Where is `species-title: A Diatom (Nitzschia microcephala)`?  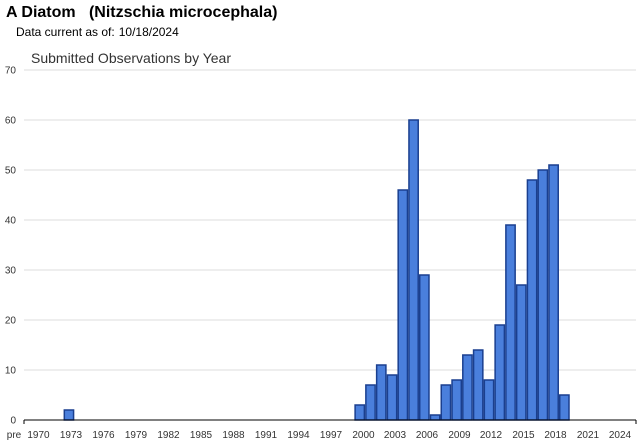 species-title: A Diatom (Nitzschia microcephala) is located at coordinates (142, 12).